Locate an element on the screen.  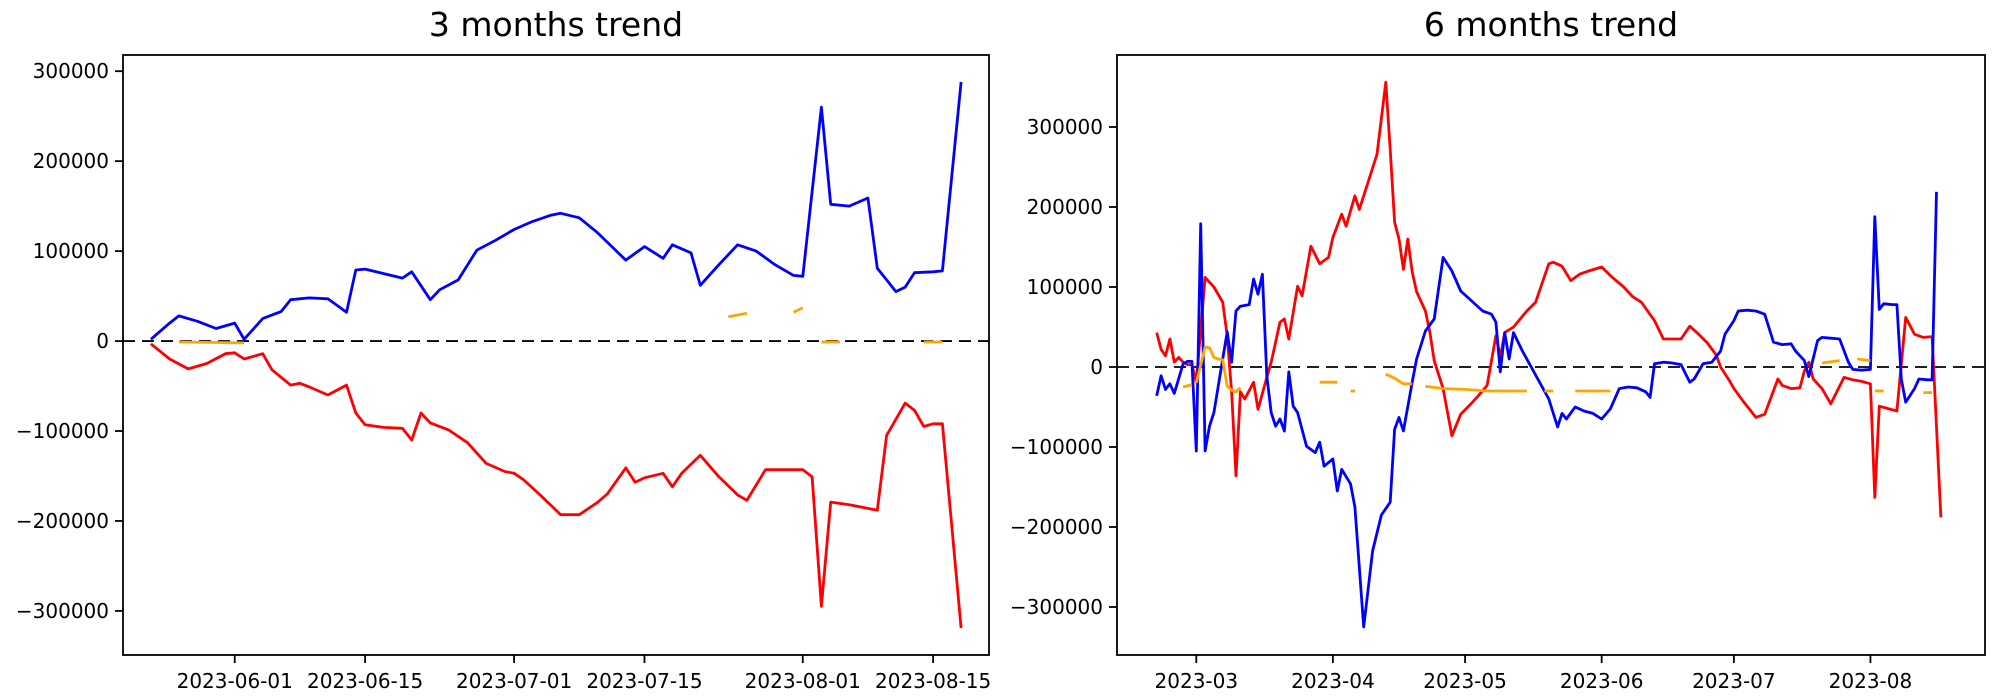
x-tick-label: 2023-05 is located at coordinates (1465, 681).